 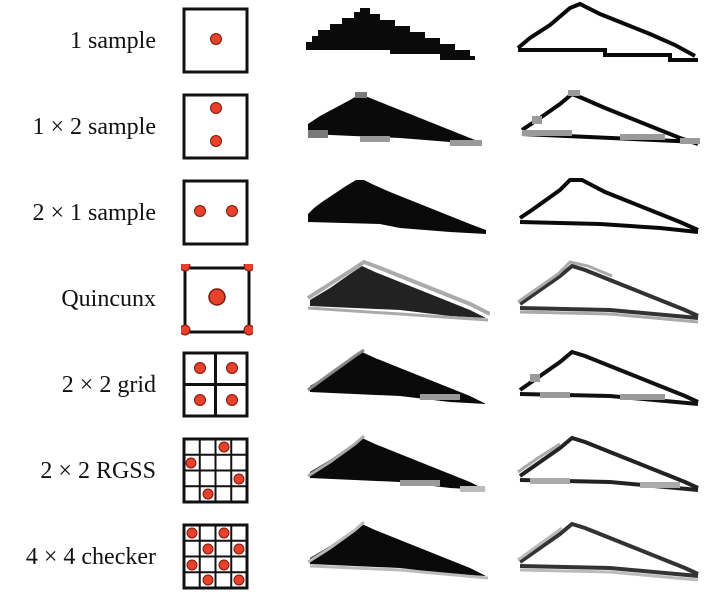 I want to click on row-label: 1 sample, so click(x=113, y=41).